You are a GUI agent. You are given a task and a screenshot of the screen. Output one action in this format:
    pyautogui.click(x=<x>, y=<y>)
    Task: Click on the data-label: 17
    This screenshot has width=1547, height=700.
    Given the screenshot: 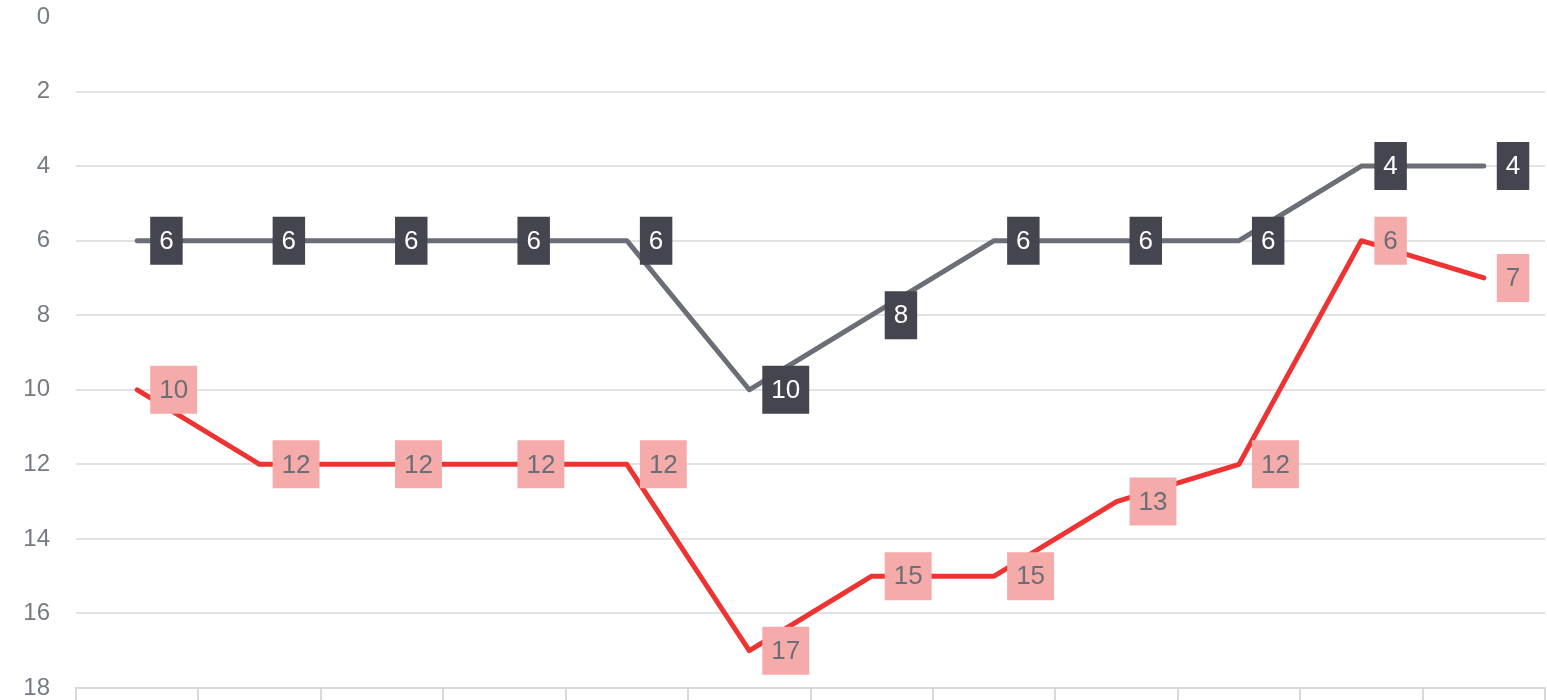 What is the action you would take?
    pyautogui.click(x=786, y=649)
    